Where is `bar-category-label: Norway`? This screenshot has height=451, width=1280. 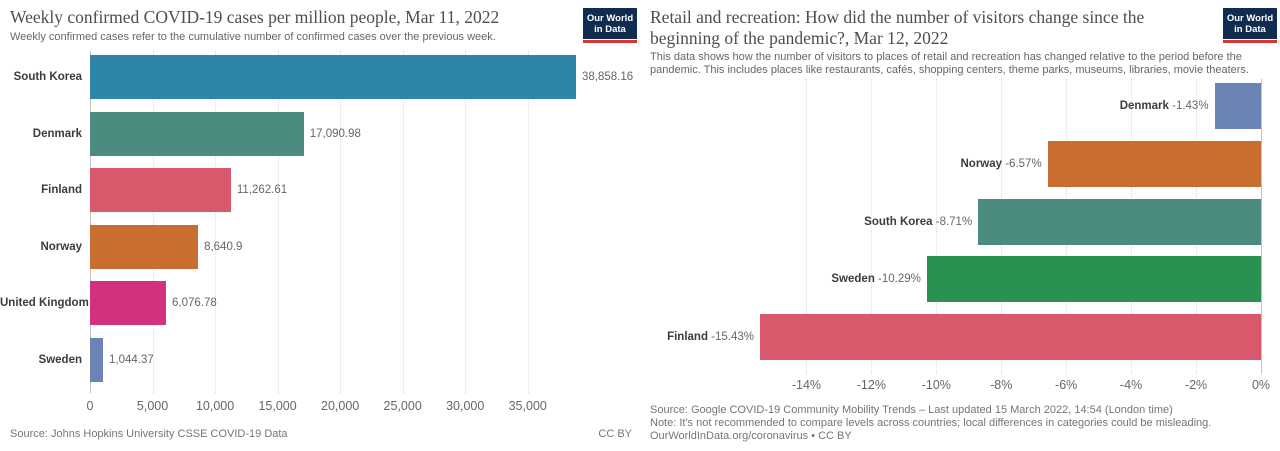
bar-category-label: Norway is located at coordinates (61, 246).